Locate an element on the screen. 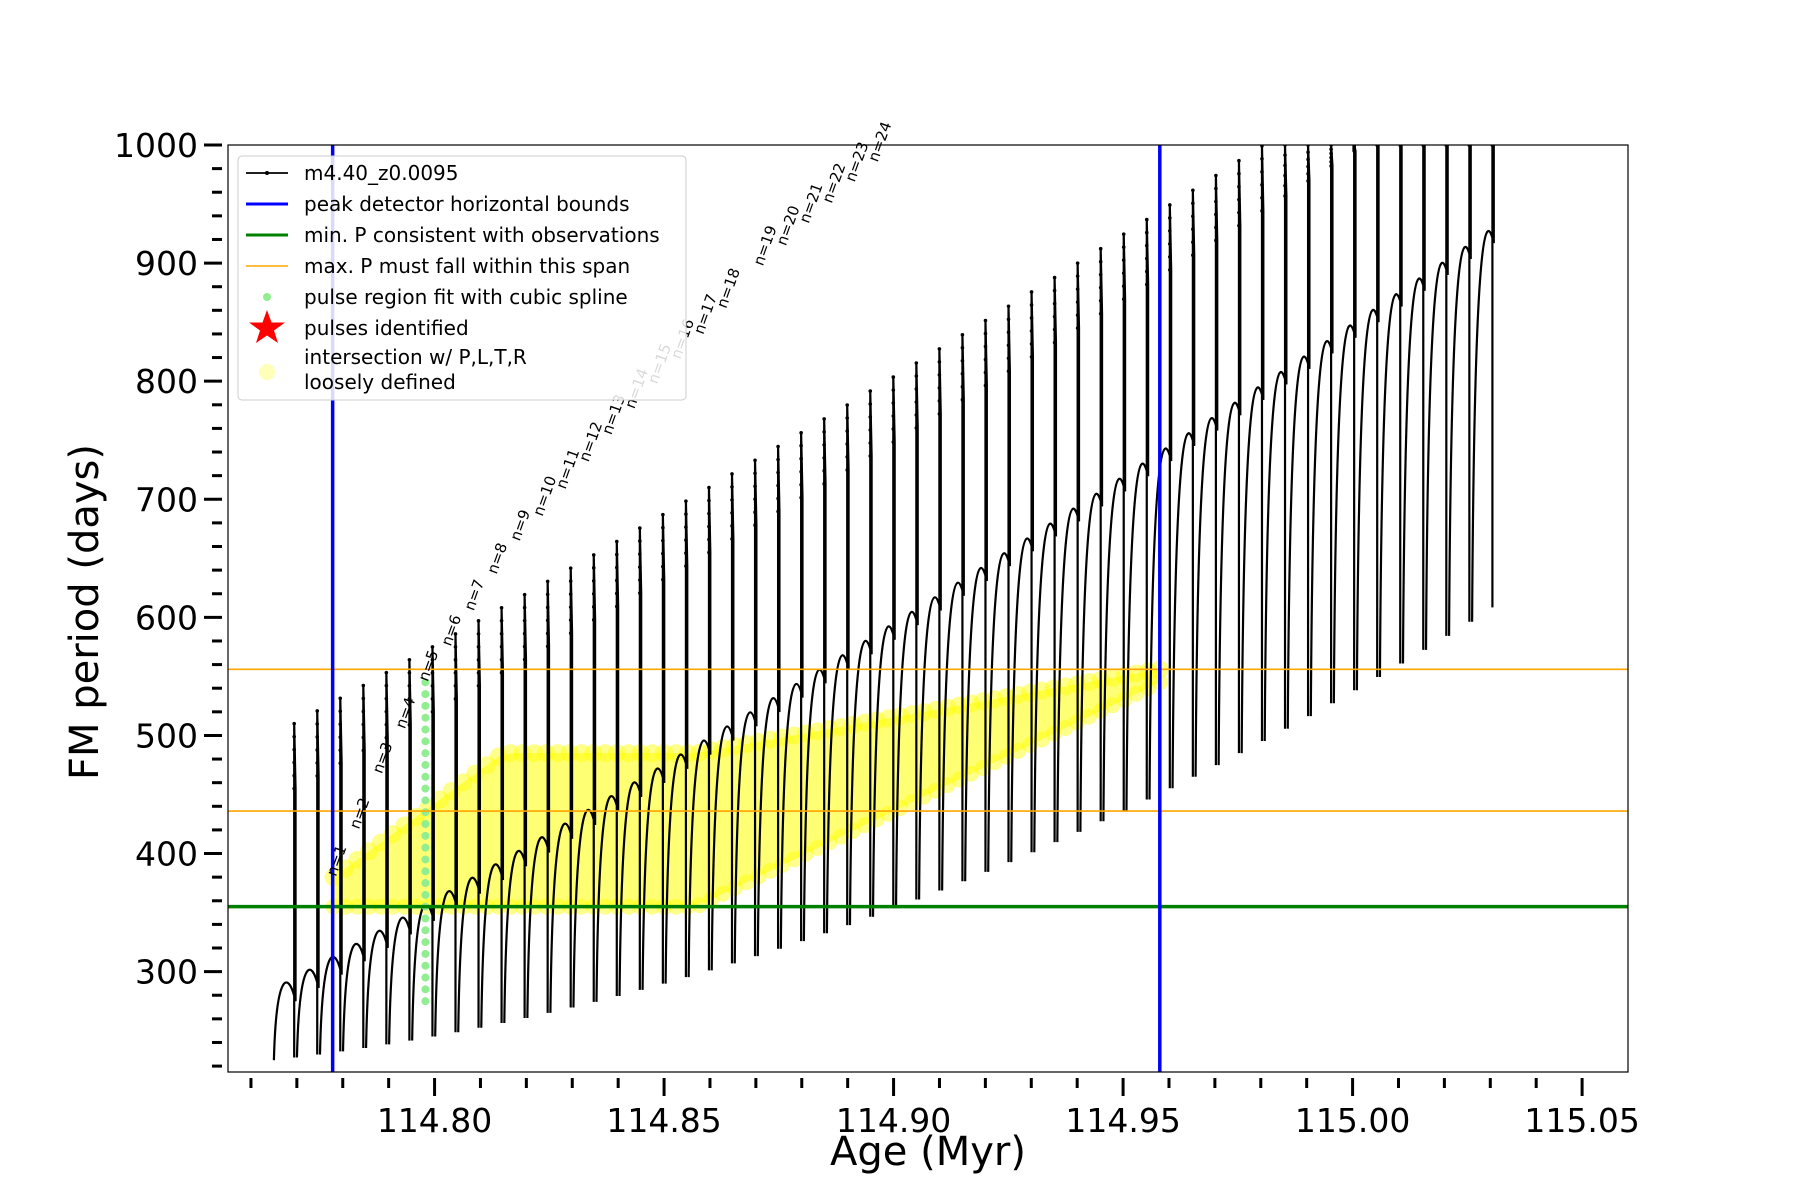 This screenshot has width=1800, height=1200. y-tick-label: 1000 is located at coordinates (156, 145).